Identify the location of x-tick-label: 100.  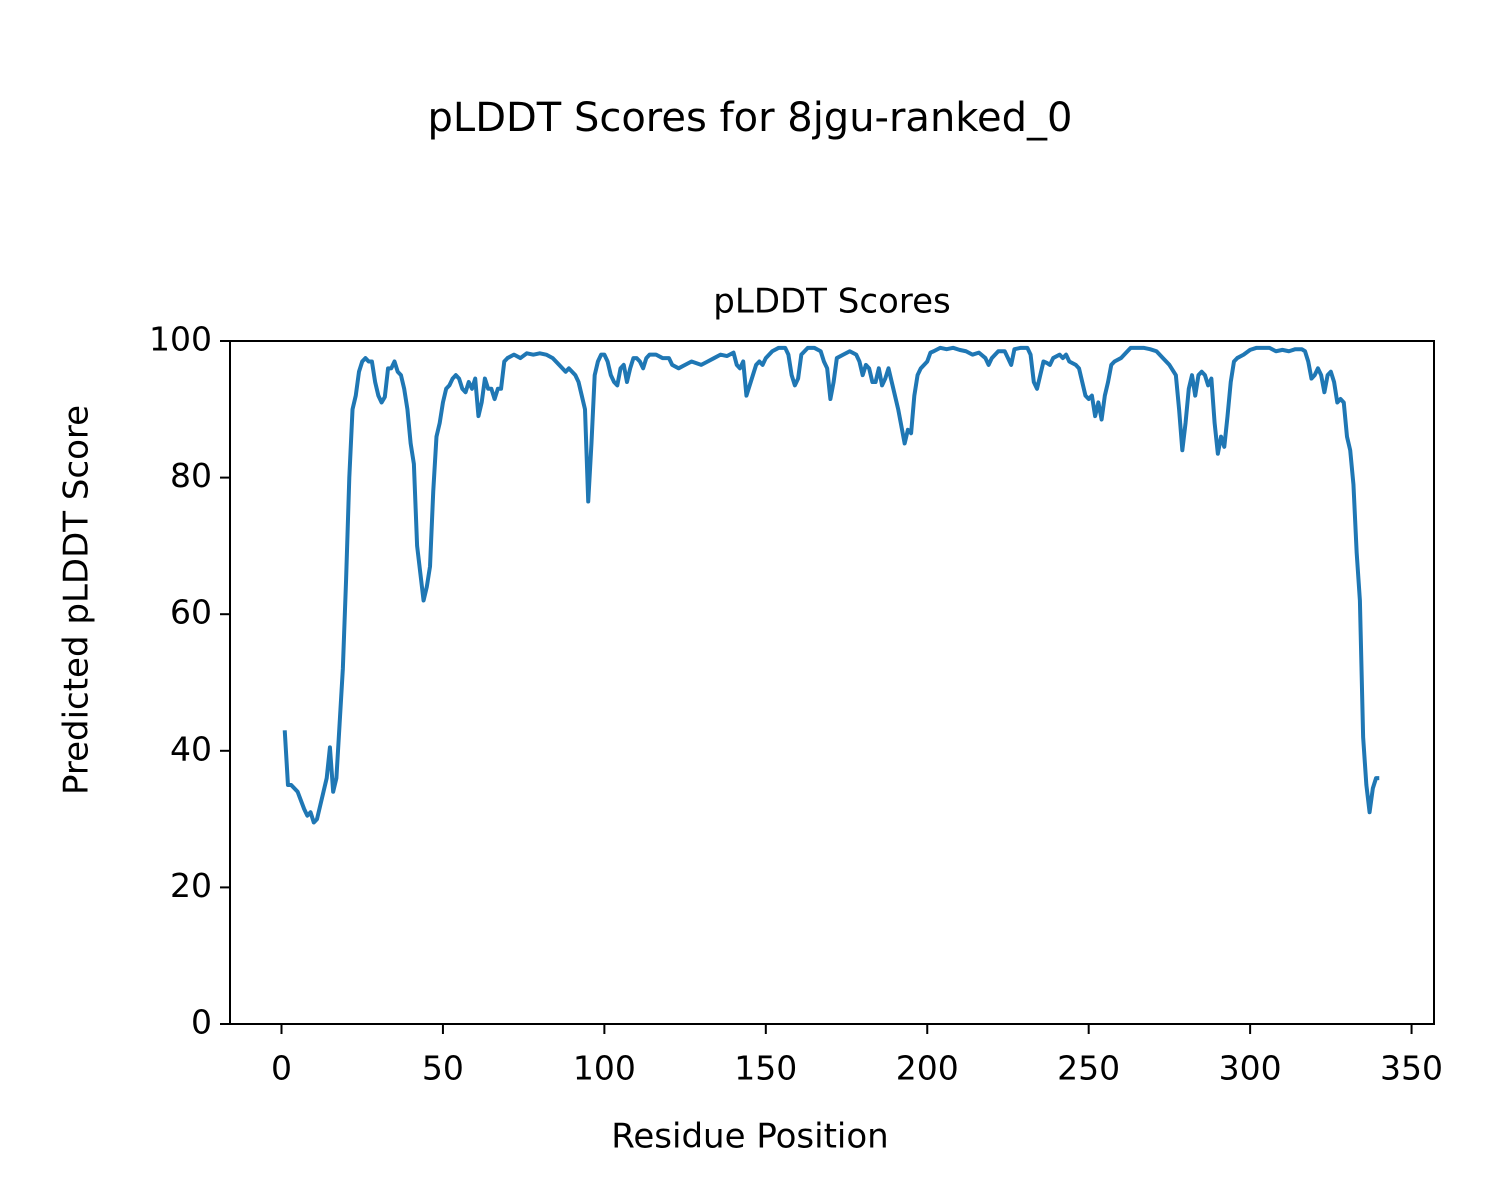
(604, 1068).